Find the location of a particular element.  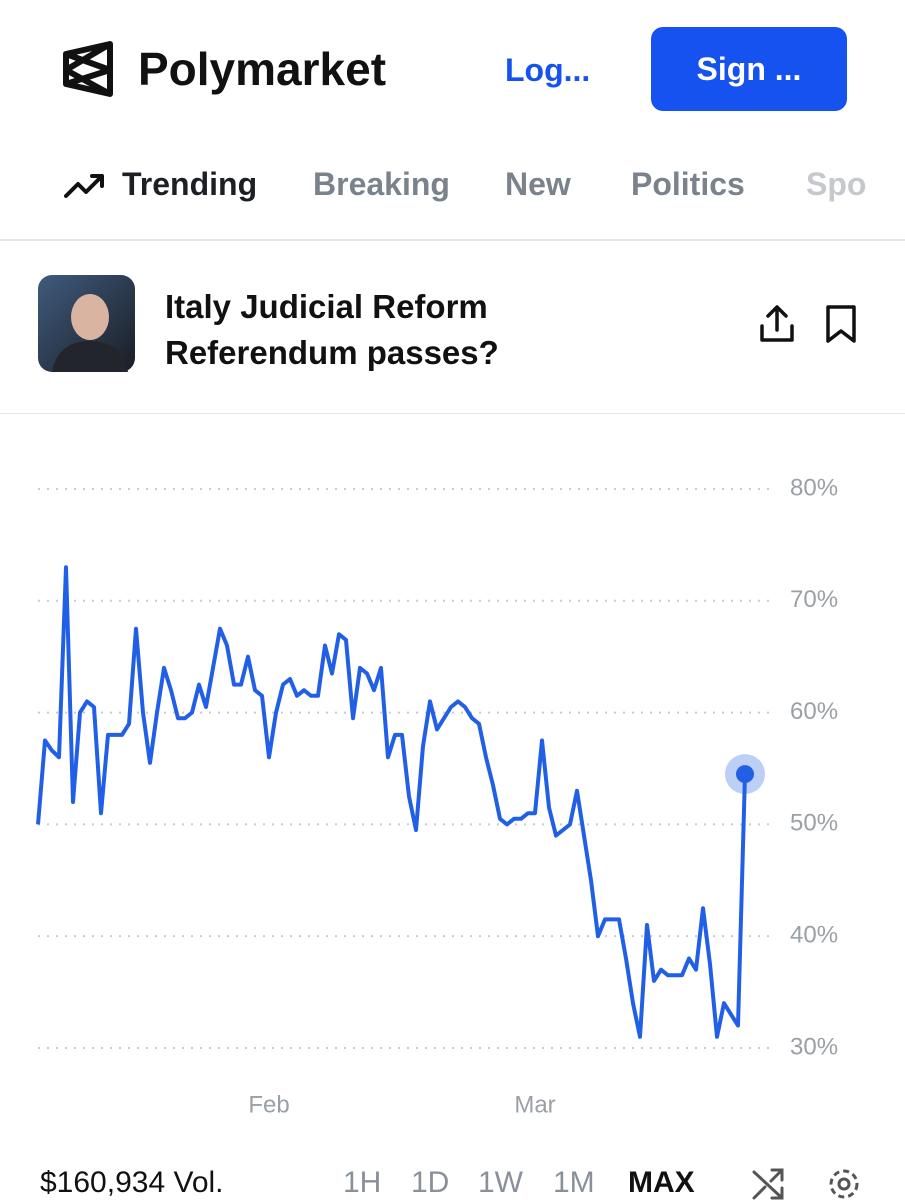

settings-icon is located at coordinates (844, 1183).